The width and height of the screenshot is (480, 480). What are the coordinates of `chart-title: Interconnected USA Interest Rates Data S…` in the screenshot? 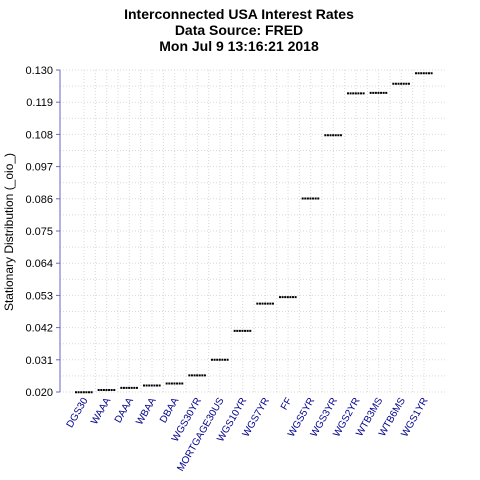 It's located at (239, 30).